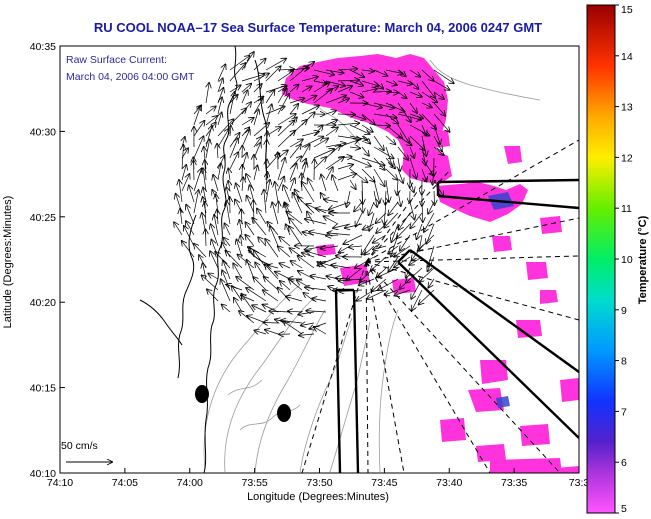 The image size is (651, 519). What do you see at coordinates (624, 463) in the screenshot?
I see `colorbar-tick-label: 6` at bounding box center [624, 463].